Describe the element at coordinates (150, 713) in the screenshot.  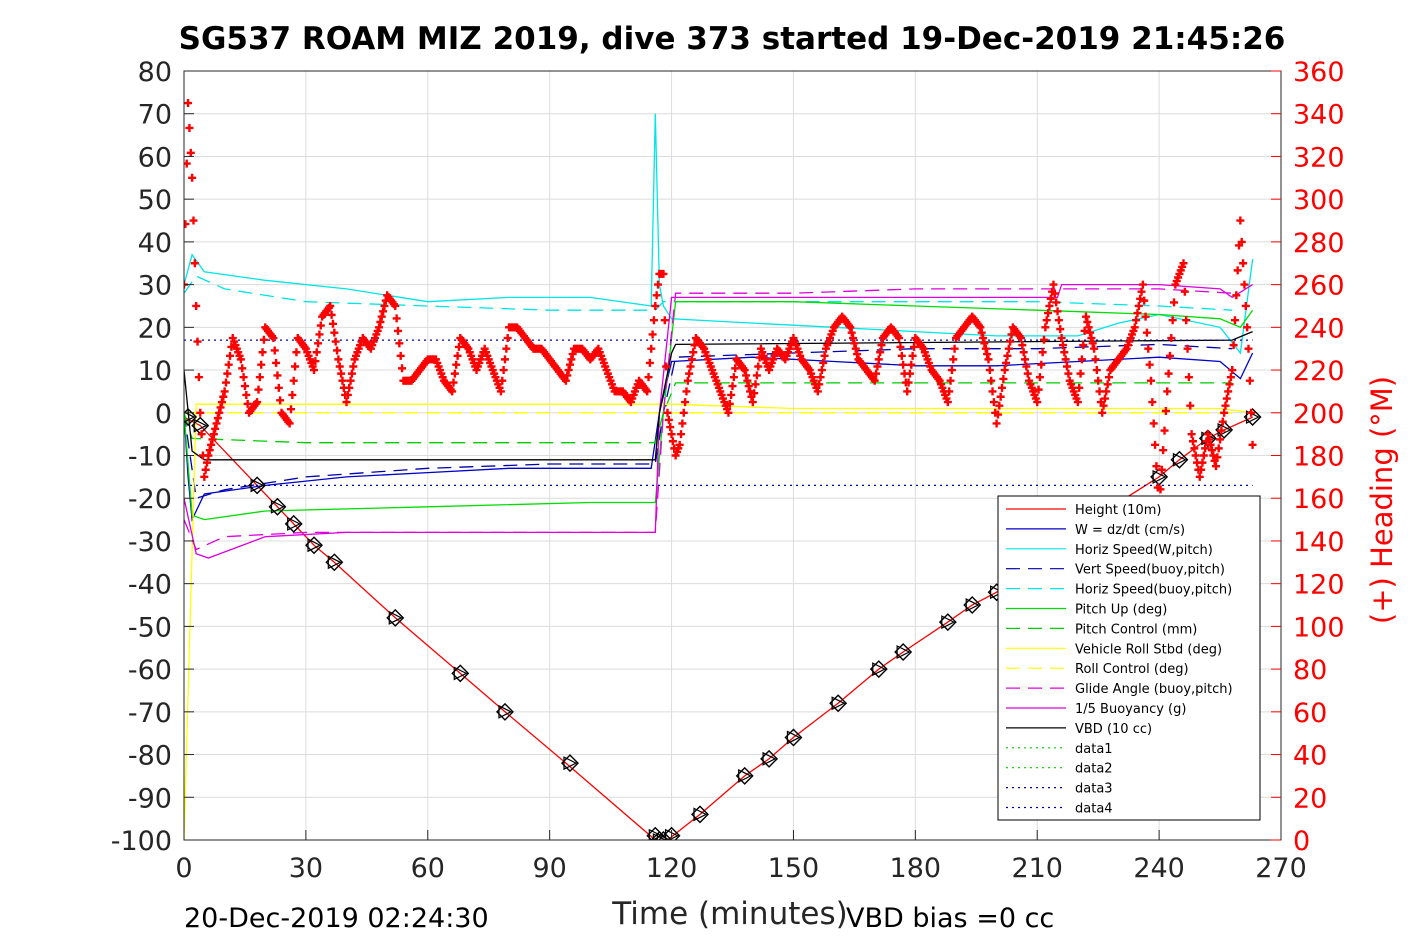
I see `y-tick-label: -70` at that location.